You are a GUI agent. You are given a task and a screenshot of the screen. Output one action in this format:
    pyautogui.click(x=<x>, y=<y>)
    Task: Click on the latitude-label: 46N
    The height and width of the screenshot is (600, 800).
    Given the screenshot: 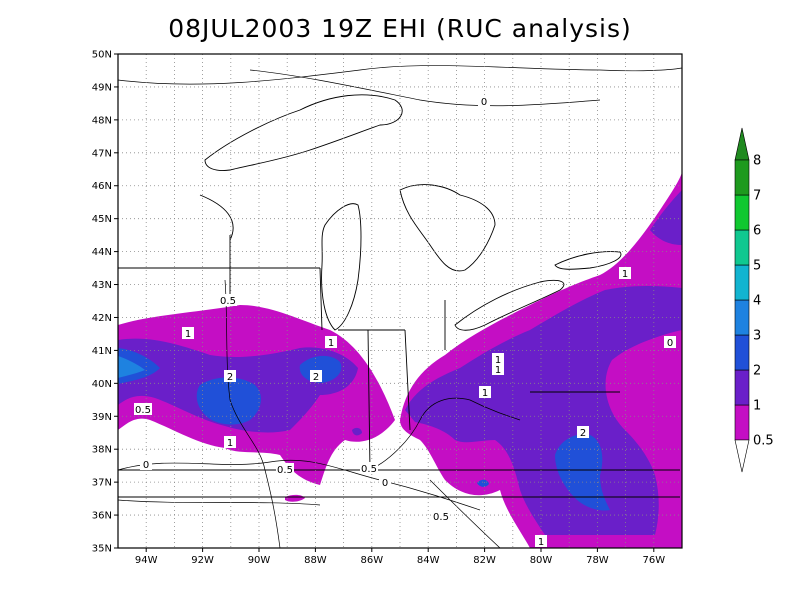 What is the action you would take?
    pyautogui.click(x=102, y=186)
    